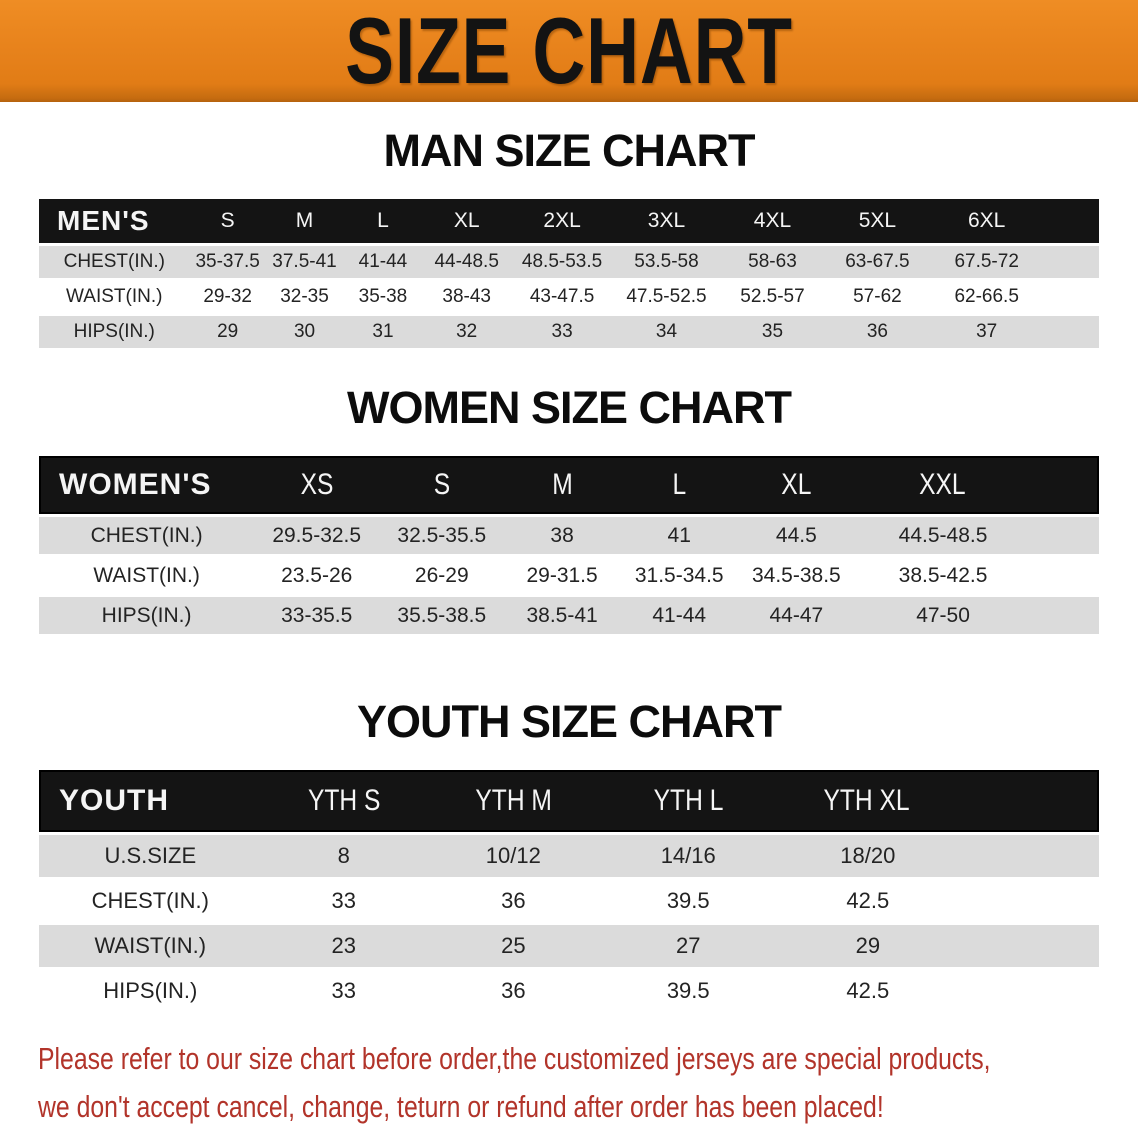  What do you see at coordinates (666, 332) in the screenshot?
I see `cell: 34` at bounding box center [666, 332].